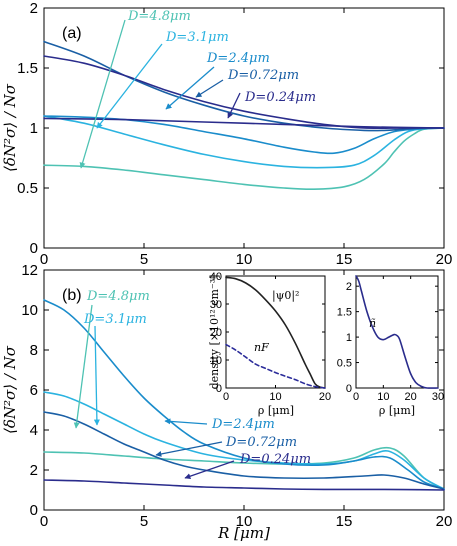  What do you see at coordinates (275, 366) in the screenshot?
I see `inset-density-curve-nf` at bounding box center [275, 366].